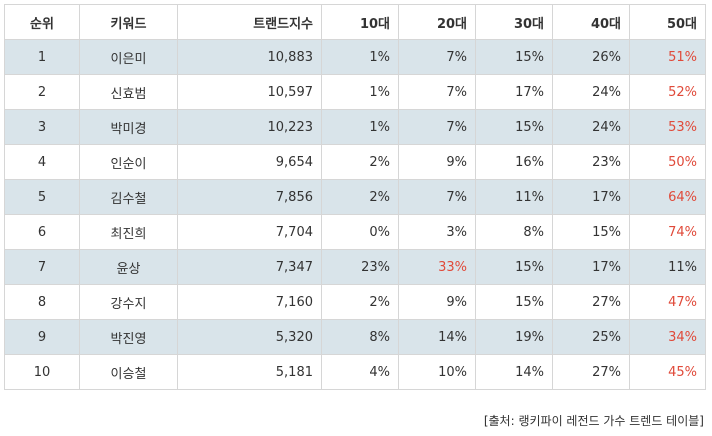  Describe the element at coordinates (591, 22) in the screenshot. I see `header-age-40s: 40대` at that location.